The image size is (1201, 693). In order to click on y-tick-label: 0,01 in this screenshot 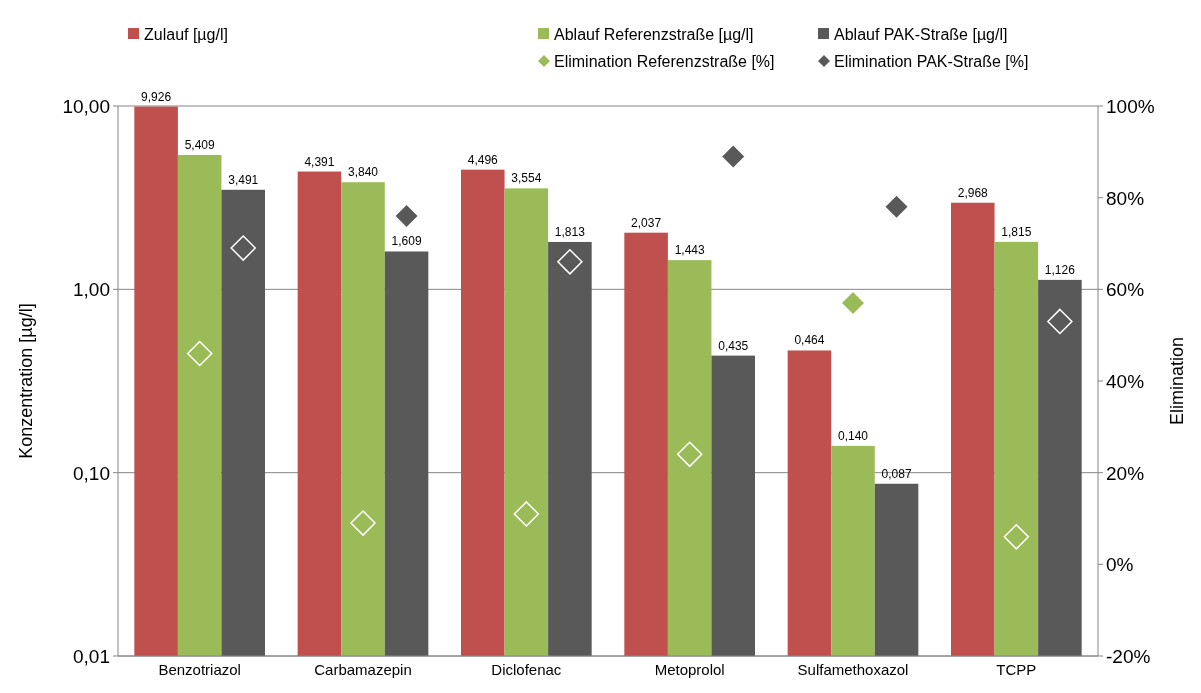, I will do `click(91, 656)`.